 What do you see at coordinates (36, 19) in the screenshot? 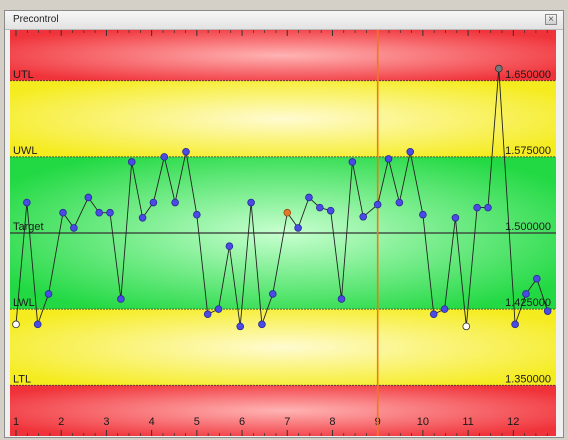
I see `window-title: Precontrol` at bounding box center [36, 19].